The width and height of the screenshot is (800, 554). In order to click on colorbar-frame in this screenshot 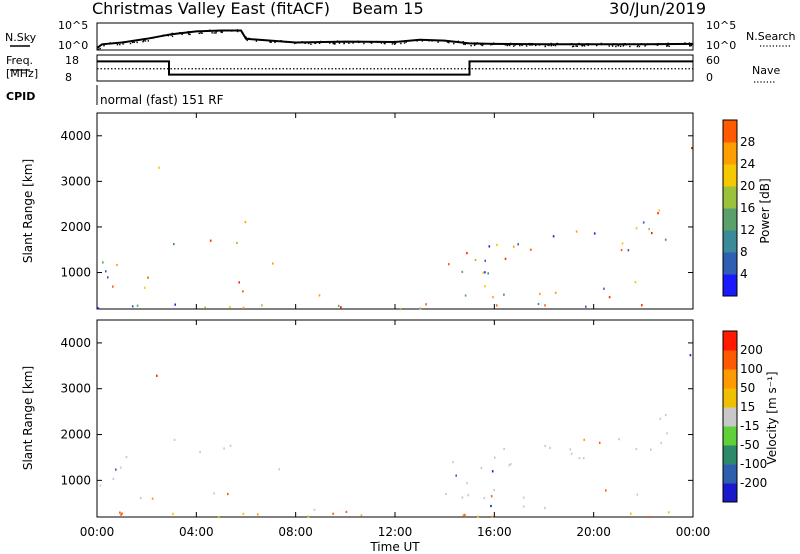, I will do `click(730, 416)`.